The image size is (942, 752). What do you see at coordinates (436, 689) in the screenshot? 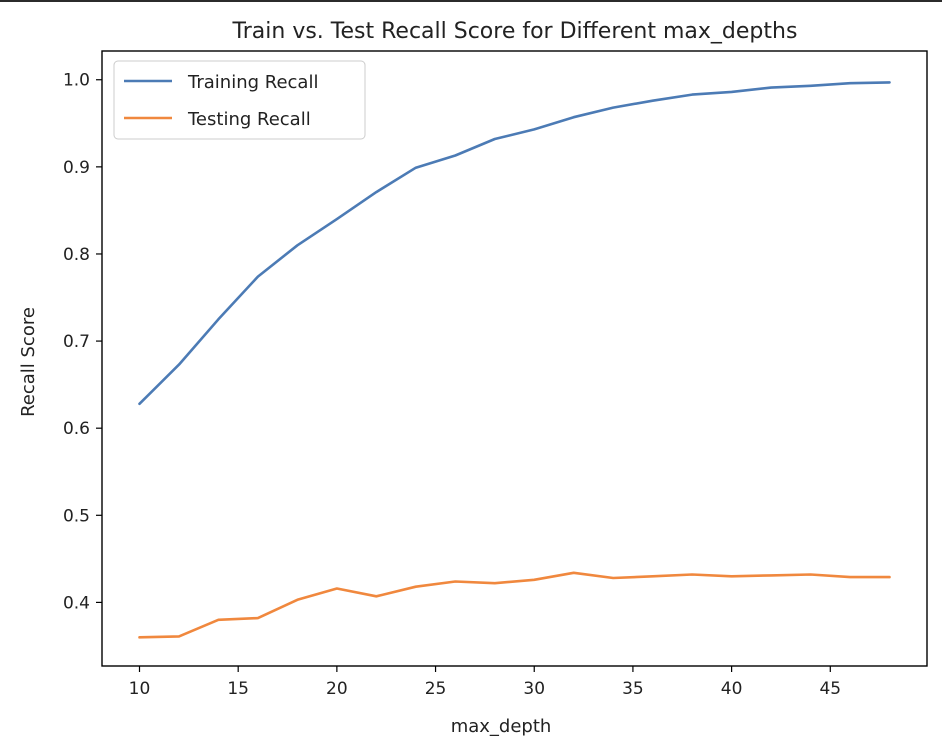
I see `x-tick-label: 25` at bounding box center [436, 689].